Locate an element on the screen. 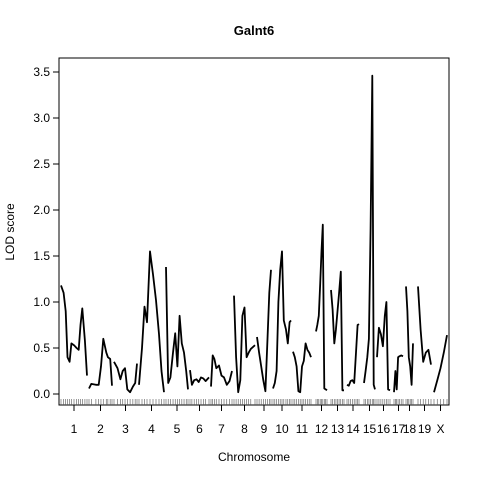 This screenshot has width=480, height=480. chromosome-label: 16 is located at coordinates (384, 429).